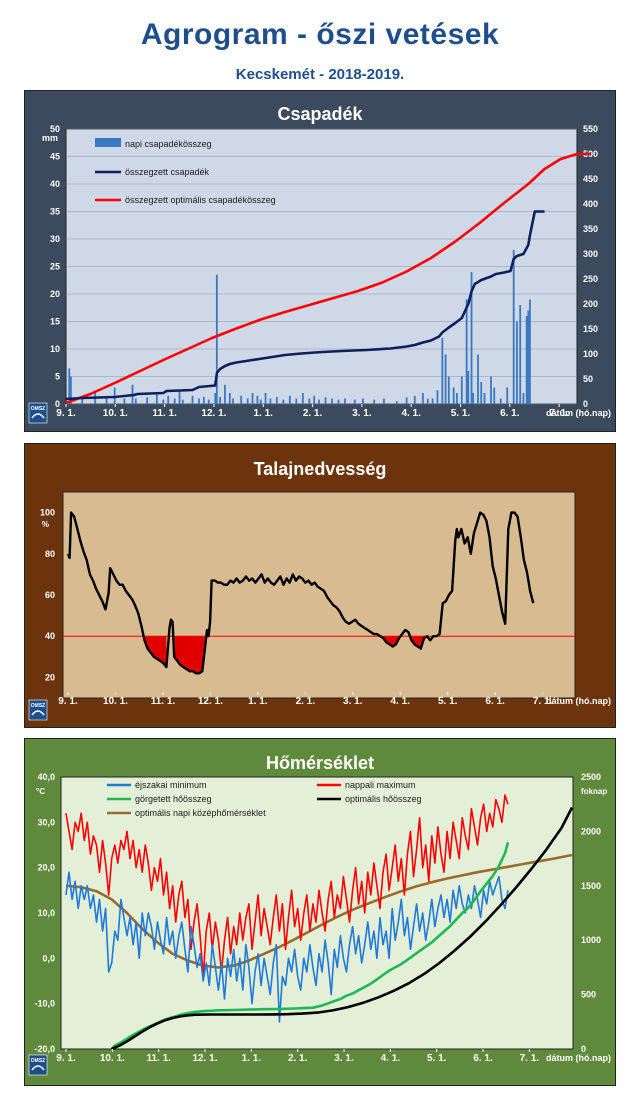  Describe the element at coordinates (57, 377) in the screenshot. I see `precip-y-tick-left: 5` at that location.